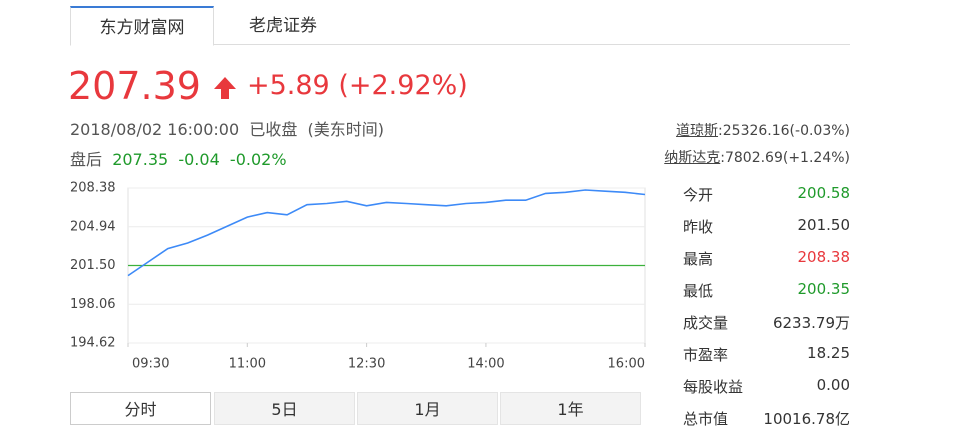 The width and height of the screenshot is (955, 445). Describe the element at coordinates (140, 408) in the screenshot. I see `range-tab: 分时` at that location.